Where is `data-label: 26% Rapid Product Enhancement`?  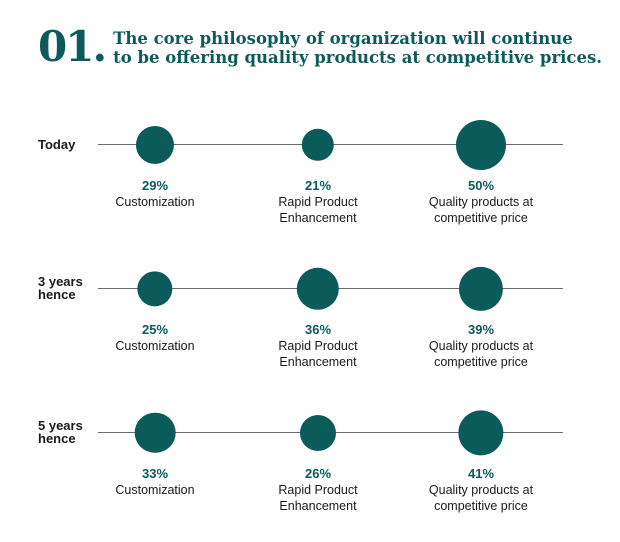
data-label: 26% Rapid Product Enhancement is located at coordinates (318, 490).